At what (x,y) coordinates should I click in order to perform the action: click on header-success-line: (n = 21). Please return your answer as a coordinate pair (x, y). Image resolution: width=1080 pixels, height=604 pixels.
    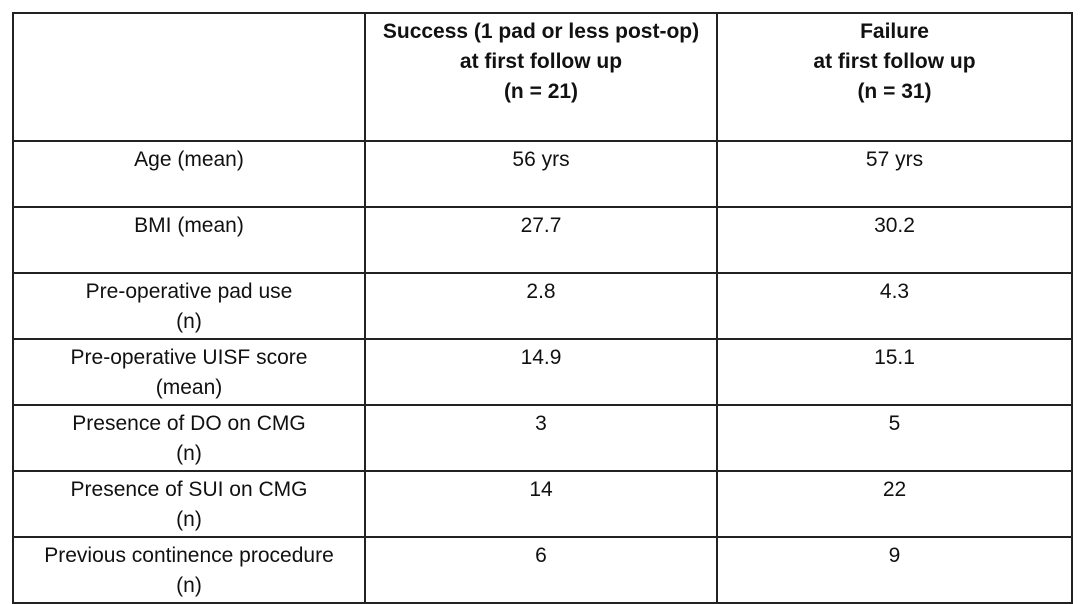
    Looking at the image, I should click on (541, 91).